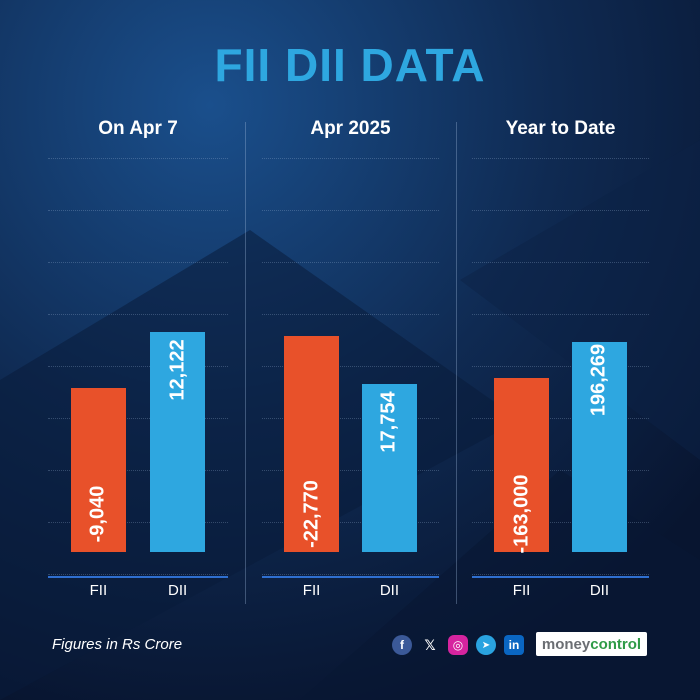 This screenshot has width=700, height=700. What do you see at coordinates (177, 370) in the screenshot?
I see `data-label-dii: 12,122` at bounding box center [177, 370].